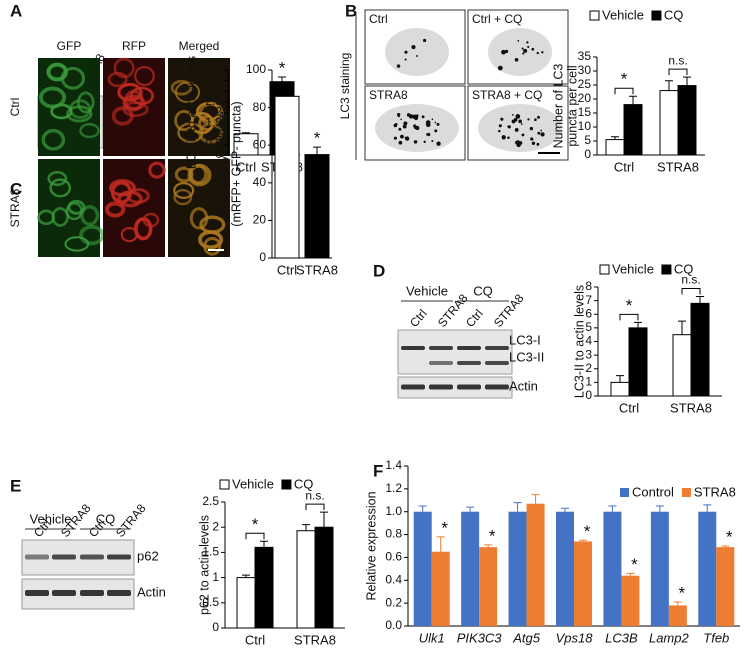 The image size is (744, 666). I want to click on group-label: Vehicle, so click(51, 518).